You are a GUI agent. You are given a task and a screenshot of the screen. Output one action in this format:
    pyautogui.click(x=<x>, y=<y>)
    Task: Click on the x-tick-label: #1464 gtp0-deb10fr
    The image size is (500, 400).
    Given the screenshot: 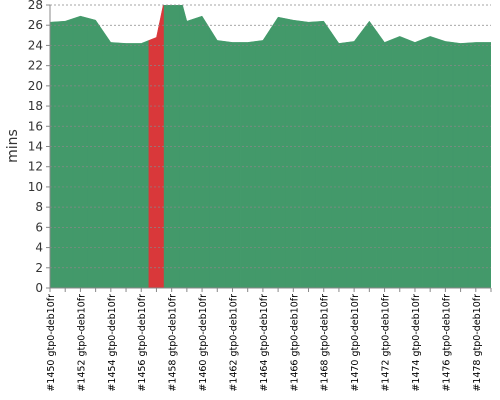 What is the action you would take?
    pyautogui.click(x=264, y=343)
    